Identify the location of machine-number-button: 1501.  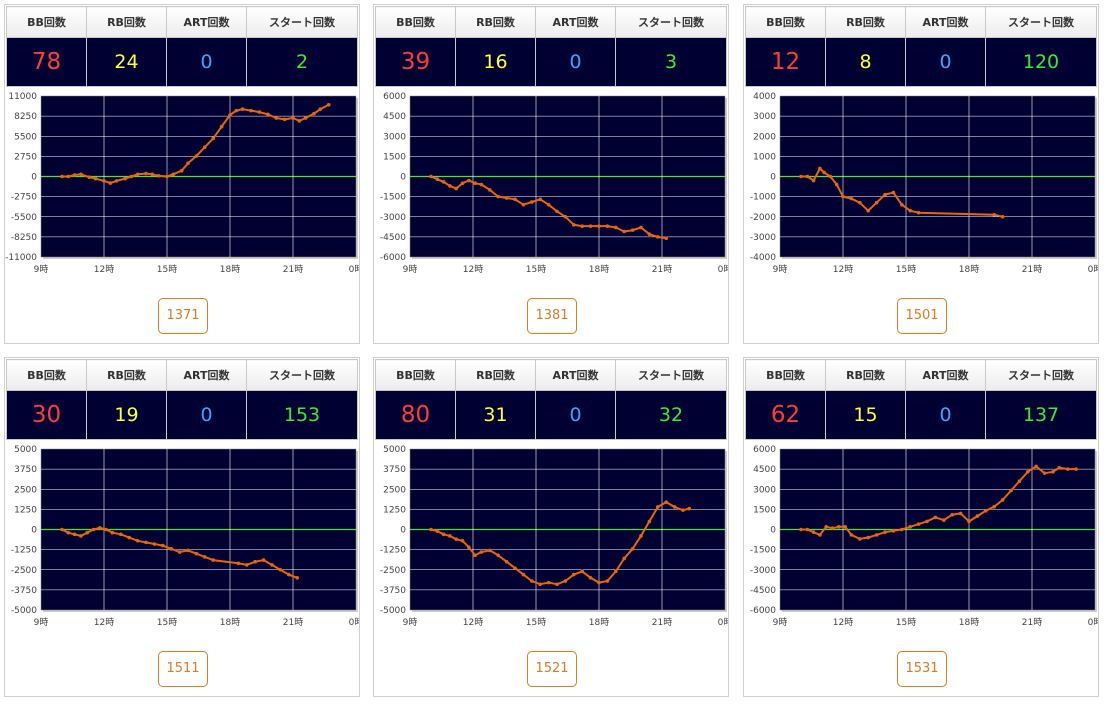
(922, 316).